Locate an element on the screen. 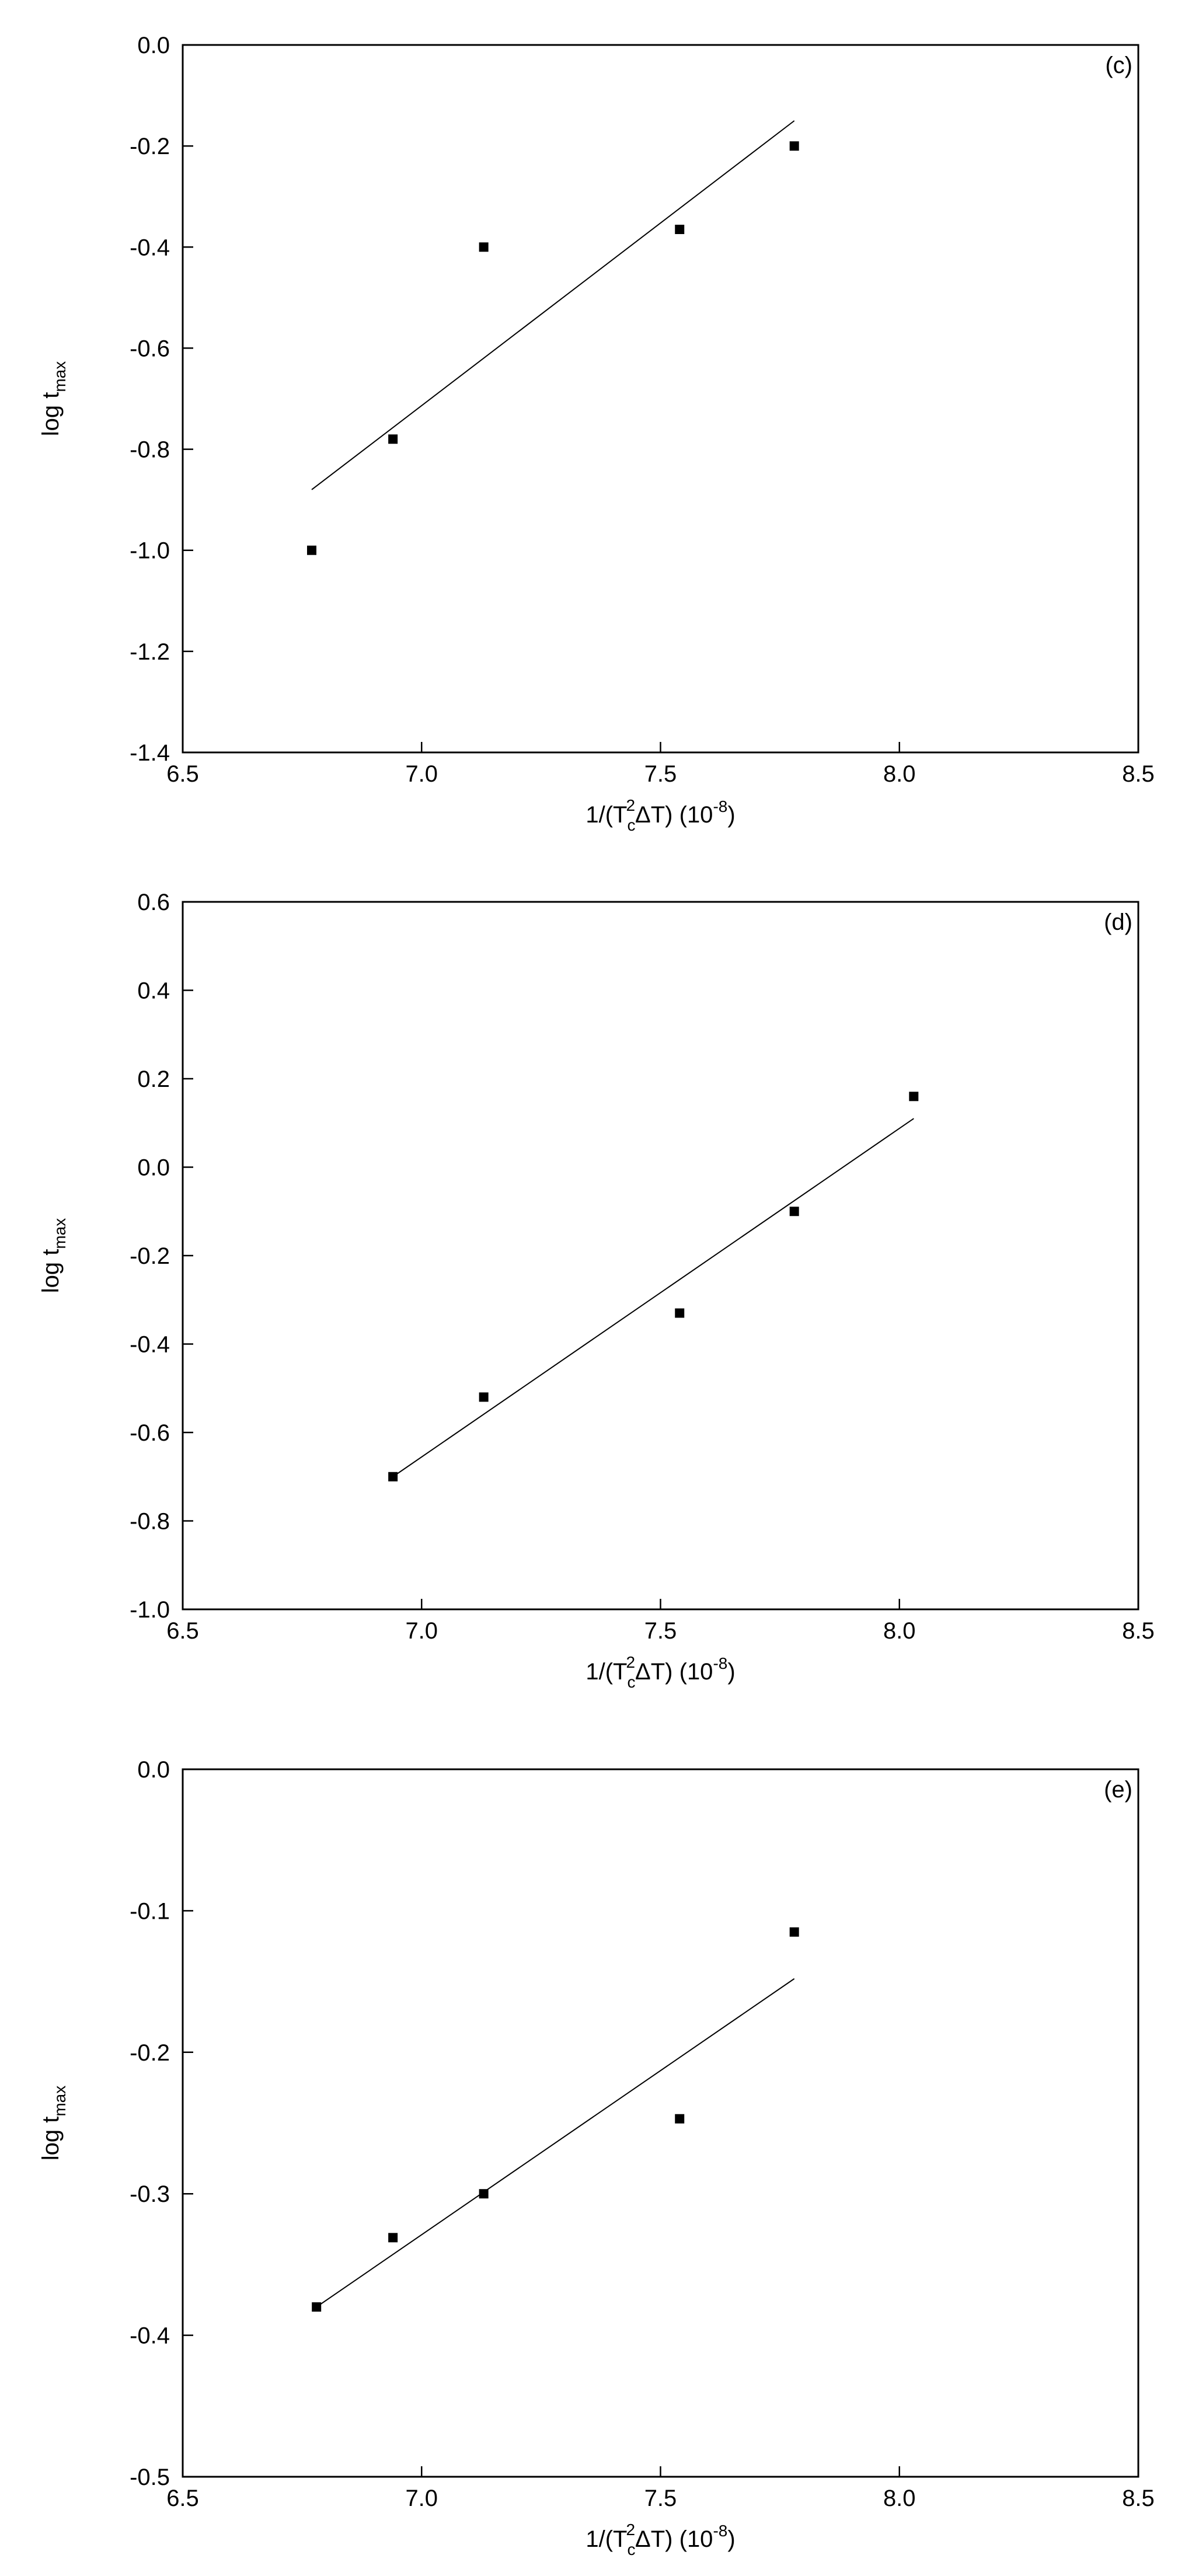 The width and height of the screenshot is (1178, 2576). y-tick-label: -0.5 is located at coordinates (150, 2478).